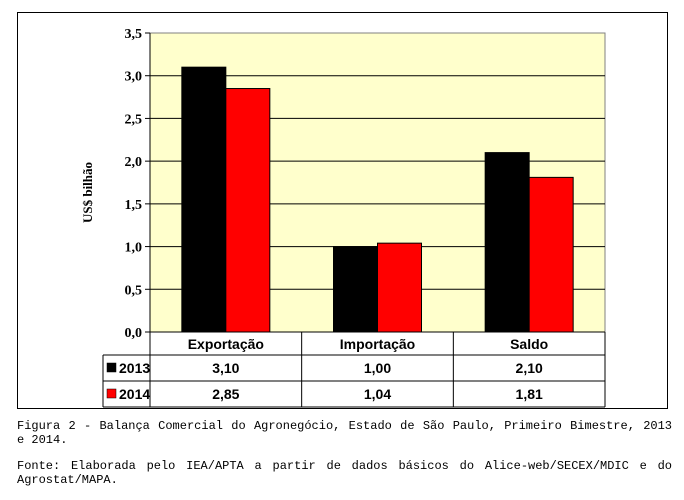  What do you see at coordinates (226, 344) in the screenshot?
I see `category-label: Exportação` at bounding box center [226, 344].